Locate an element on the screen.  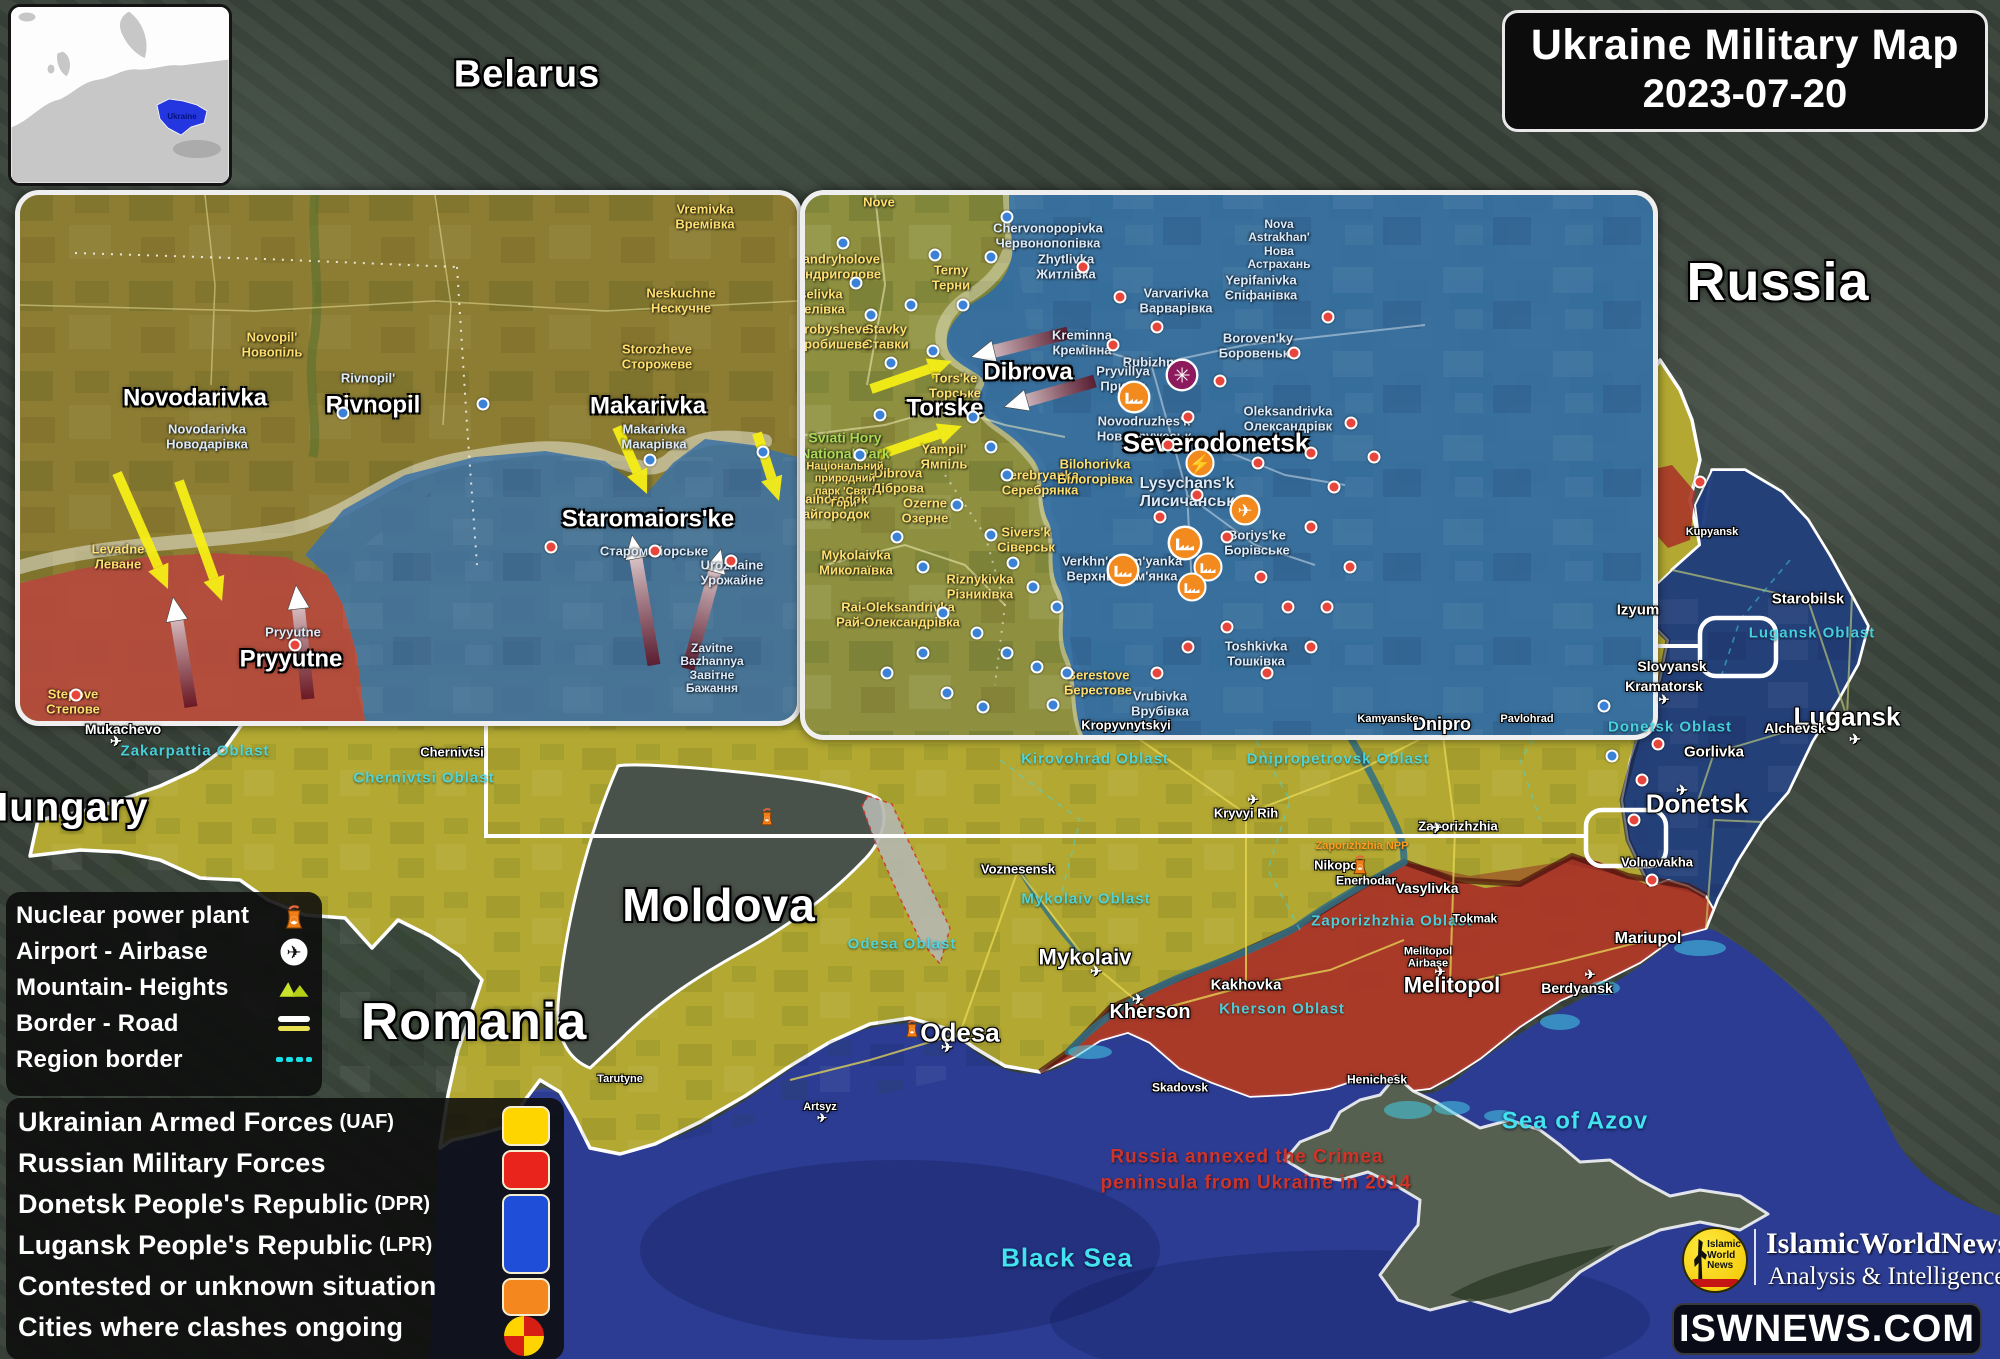
legend-label: Russian Military Forces is located at coordinates (172, 1163).